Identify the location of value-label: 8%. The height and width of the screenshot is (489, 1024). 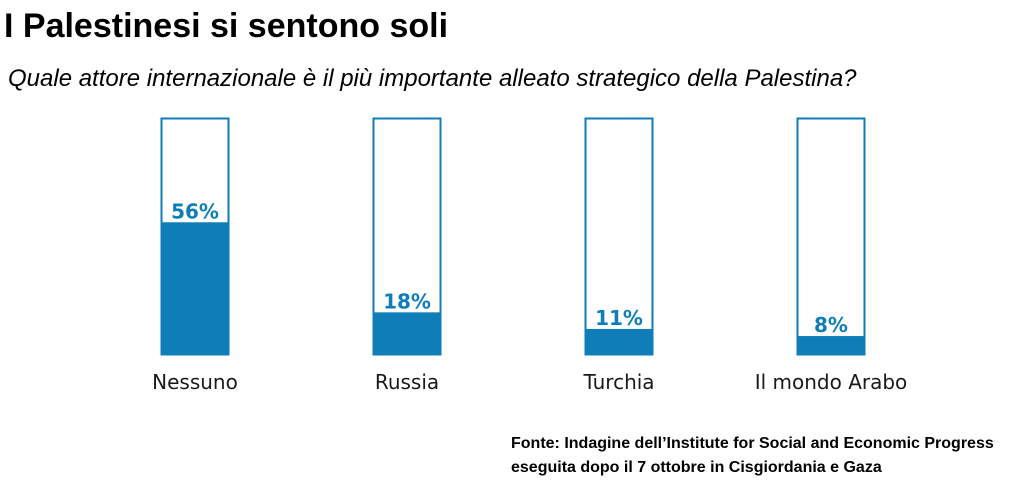
(831, 325).